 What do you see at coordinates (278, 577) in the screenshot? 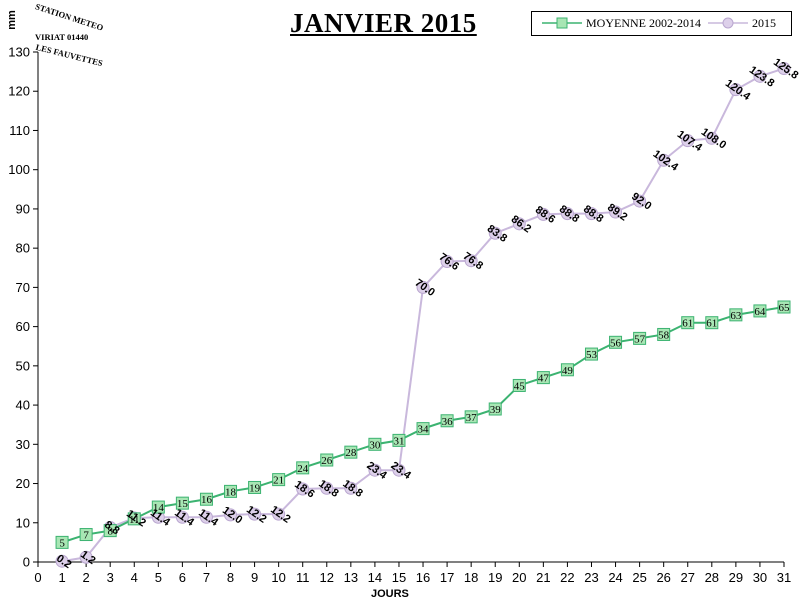
I see `x-tick-label: 10` at bounding box center [278, 577].